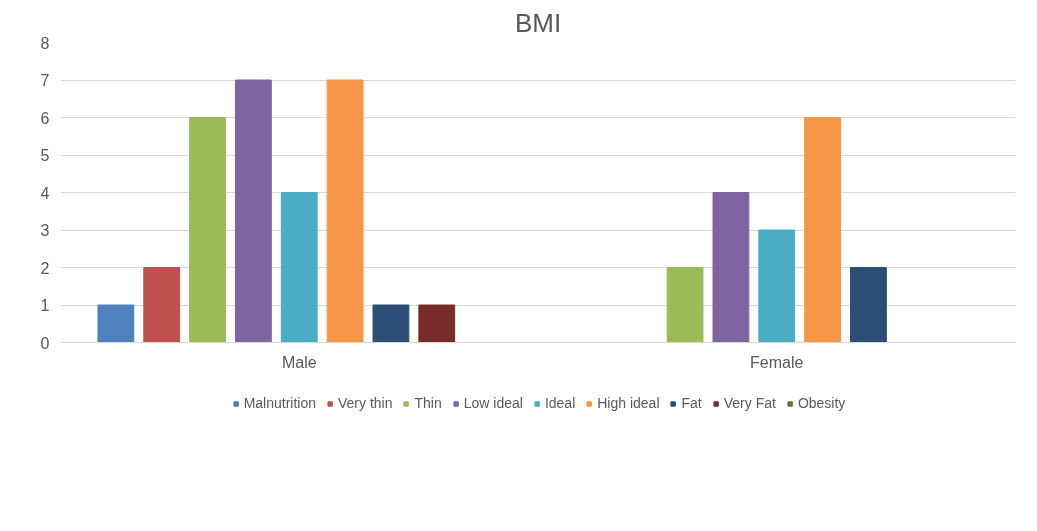 The height and width of the screenshot is (531, 1037). Describe the element at coordinates (691, 403) in the screenshot. I see `legend-label: Fat` at that location.